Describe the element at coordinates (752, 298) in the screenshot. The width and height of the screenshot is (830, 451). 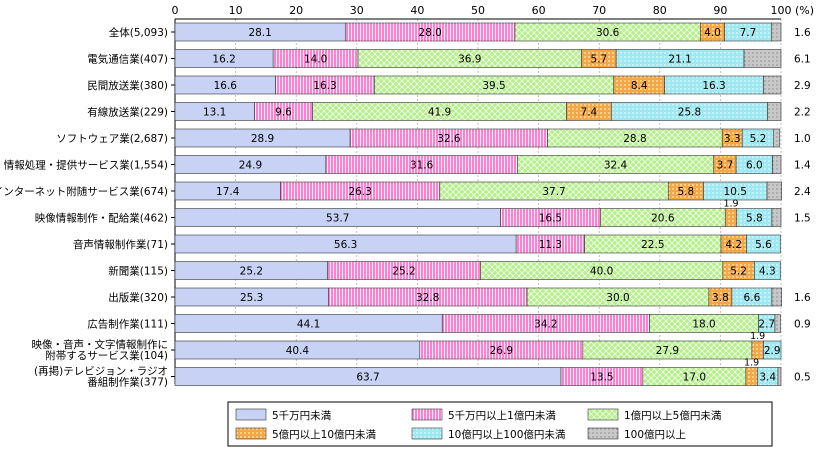
I see `data-label: 6.6` at that location.